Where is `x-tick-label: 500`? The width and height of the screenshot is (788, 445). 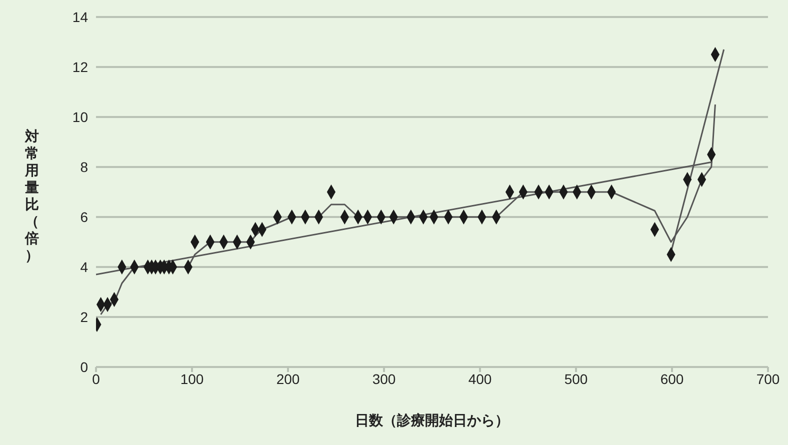
x-tick-label: 500 is located at coordinates (576, 378).